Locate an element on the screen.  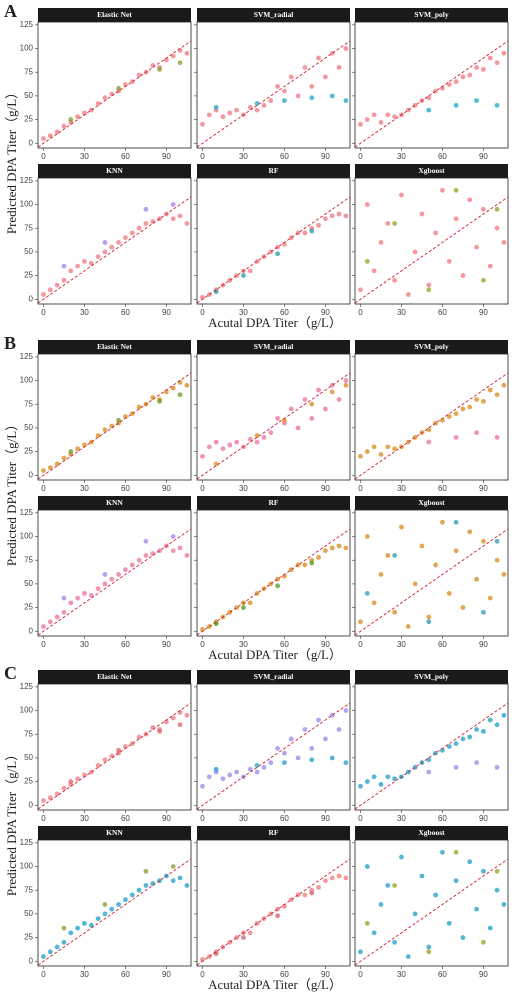
facet-title: KNN is located at coordinates (114, 502).